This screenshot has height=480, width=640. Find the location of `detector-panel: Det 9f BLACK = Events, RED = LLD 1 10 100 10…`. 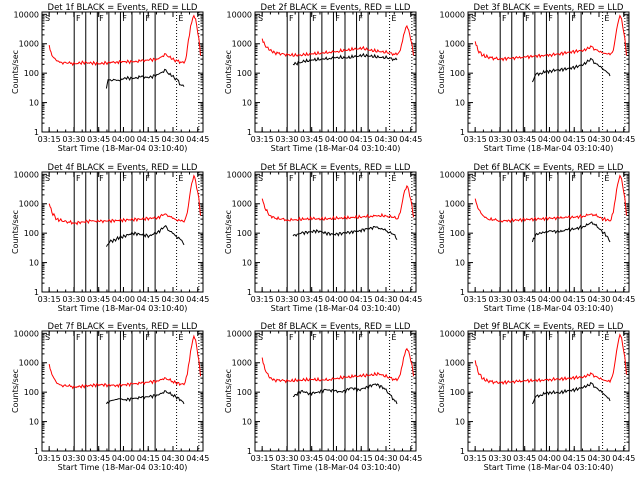

detector-panel: Det 9f BLACK = Events, RED = LLD 1 10 100 10… is located at coordinates (536, 397).